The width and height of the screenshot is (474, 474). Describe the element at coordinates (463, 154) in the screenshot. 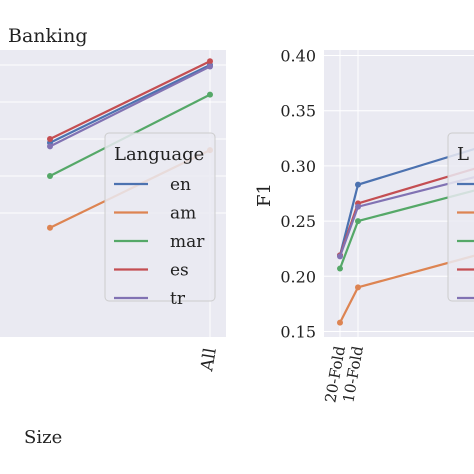

I see `legend-2-title: L` at that location.